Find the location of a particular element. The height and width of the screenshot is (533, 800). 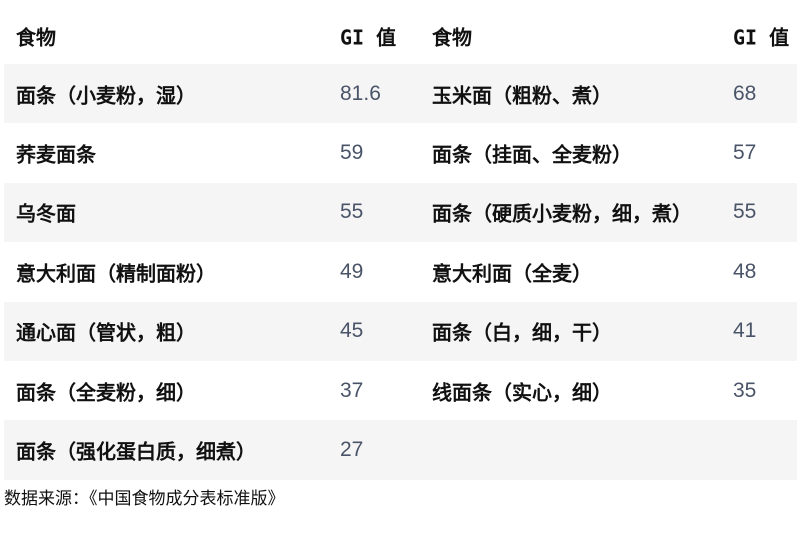

food-name: 面条（挂面、全麦粉） is located at coordinates (532, 154).